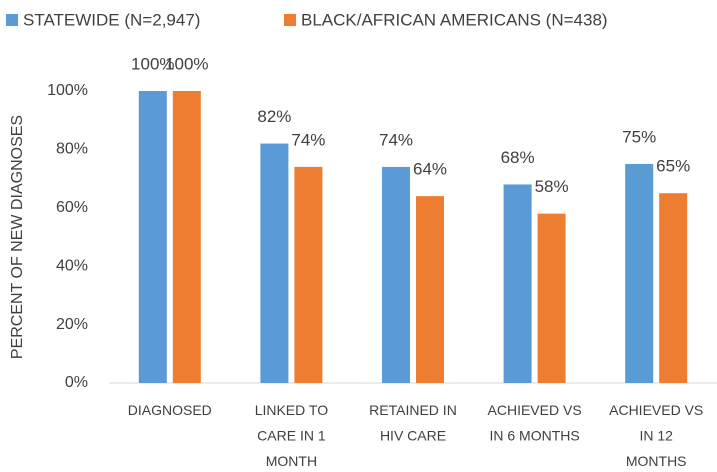  Describe the element at coordinates (673, 166) in the screenshot. I see `data-label: 65%` at that location.